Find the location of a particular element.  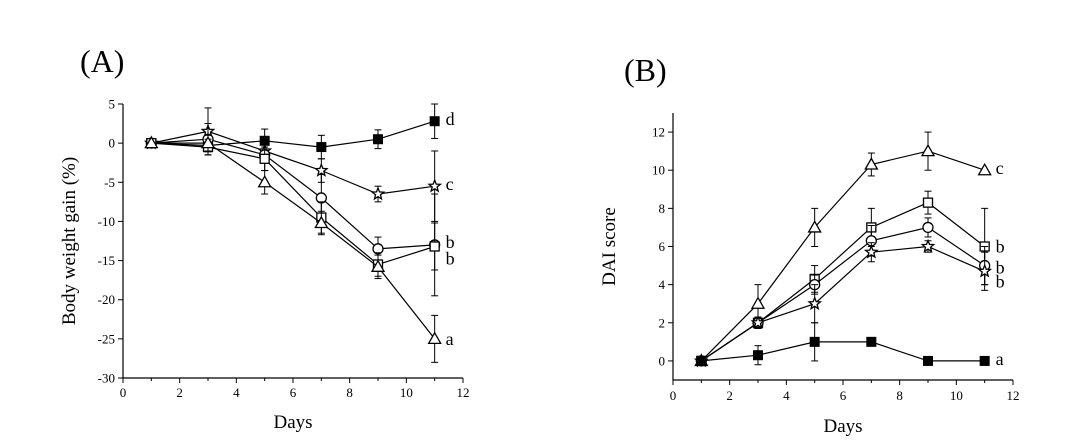

y-tick-label: -20 is located at coordinates (106, 299).